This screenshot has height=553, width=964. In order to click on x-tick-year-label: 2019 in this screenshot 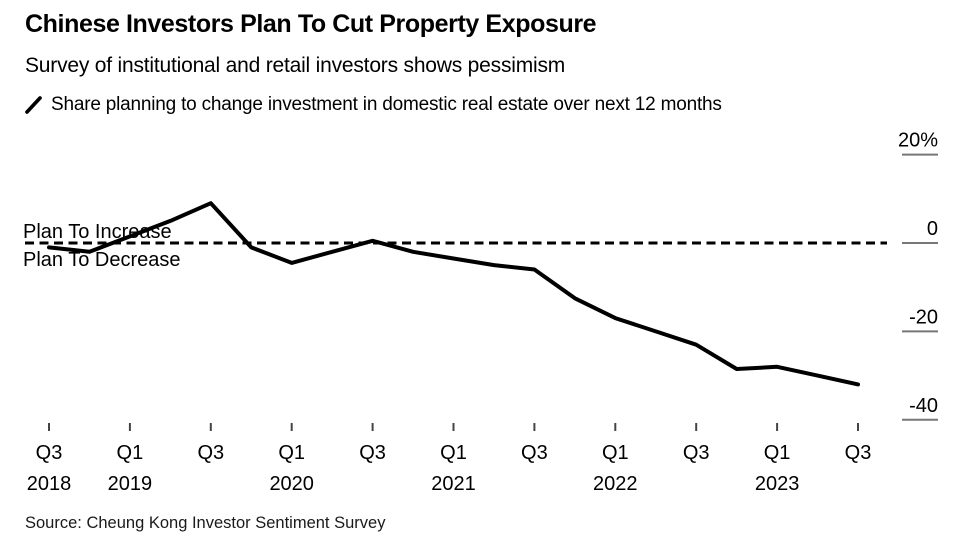, I will do `click(130, 484)`.